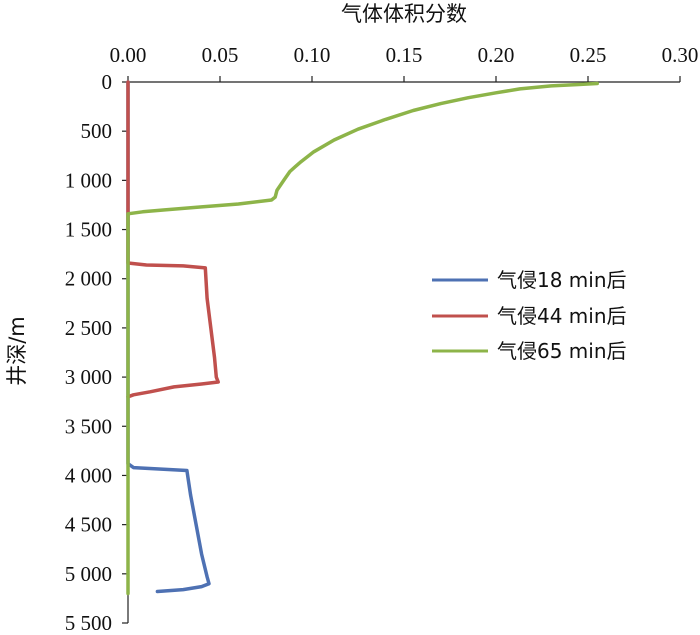 The height and width of the screenshot is (635, 700). Describe the element at coordinates (562, 351) in the screenshot. I see `legend-label-series-3: 气侵65 min后` at that location.